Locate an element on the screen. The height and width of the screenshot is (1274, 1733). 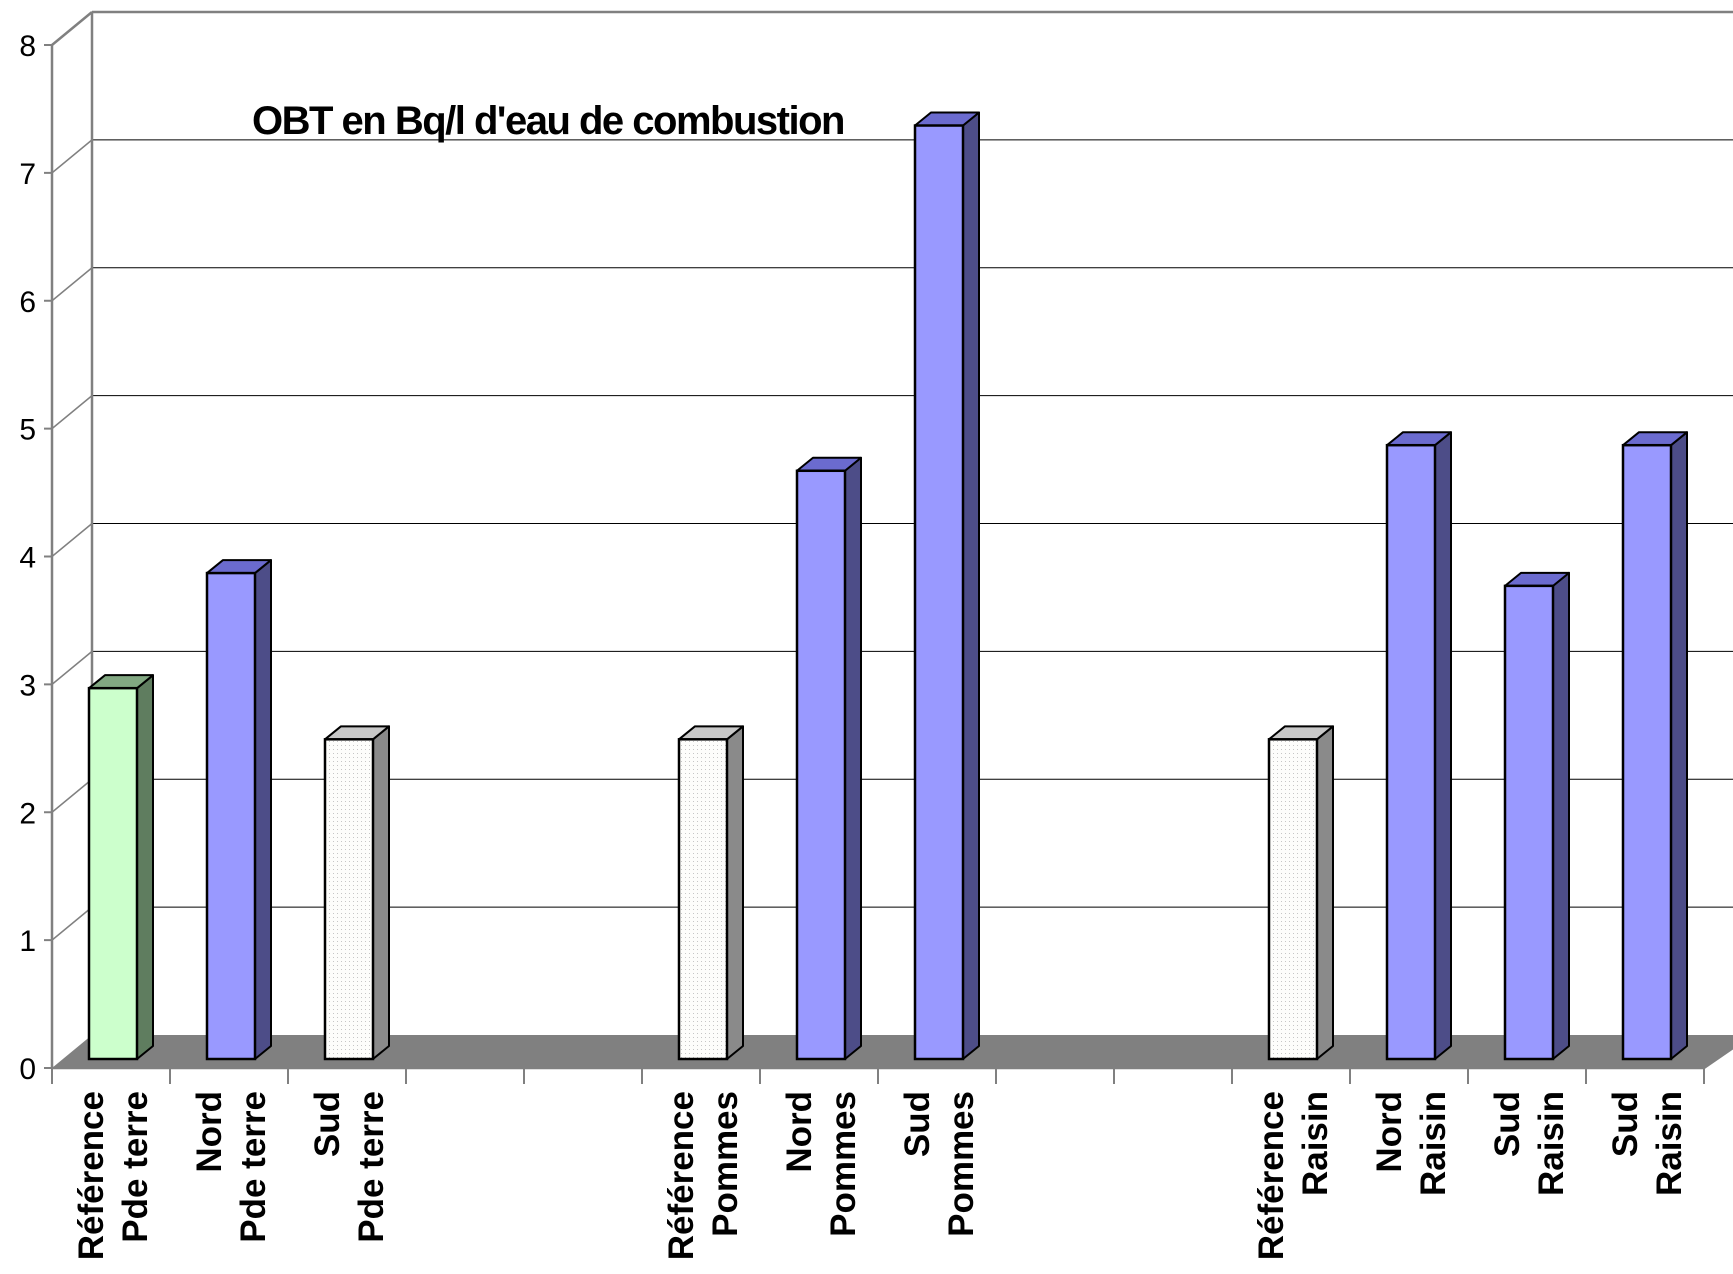
category-label: Nord Raisin is located at coordinates (1411, 1143).